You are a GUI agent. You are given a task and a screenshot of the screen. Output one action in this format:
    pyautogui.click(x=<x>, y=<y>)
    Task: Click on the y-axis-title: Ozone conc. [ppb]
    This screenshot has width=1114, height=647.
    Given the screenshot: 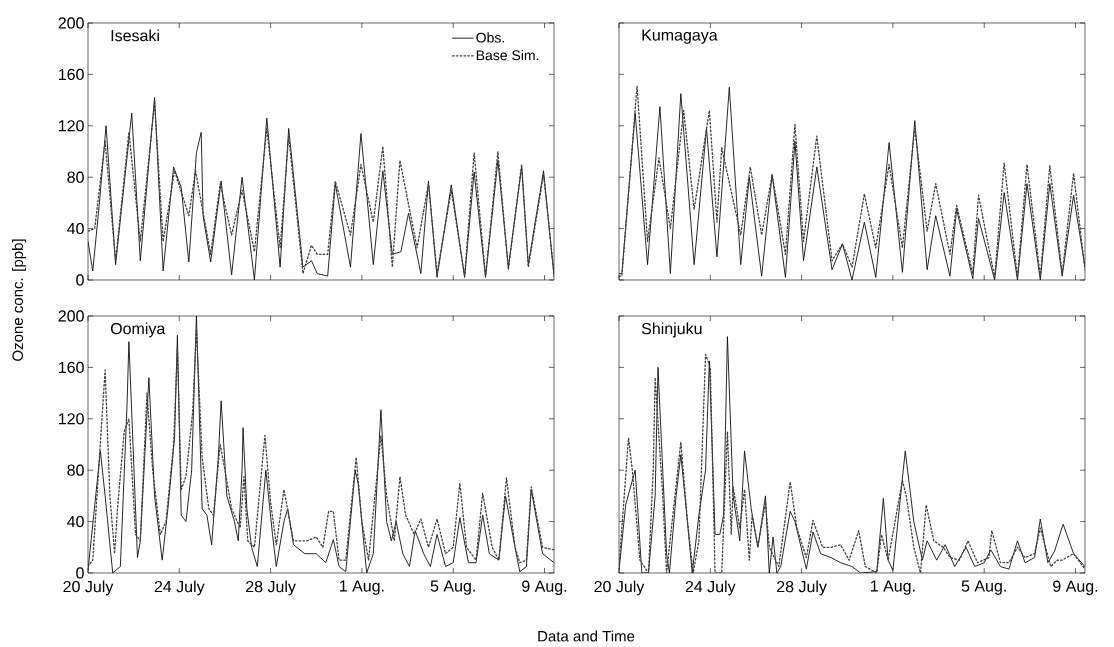 What is the action you would take?
    pyautogui.click(x=19, y=300)
    